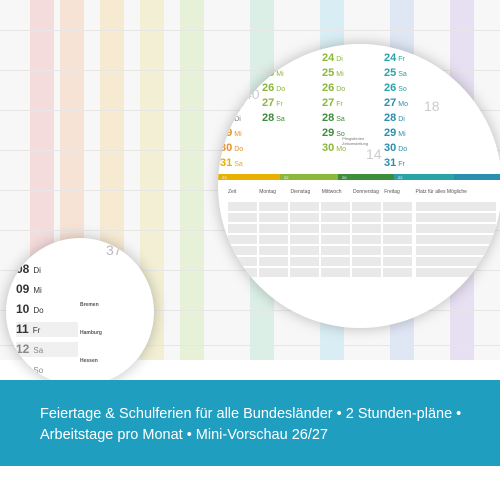 Image resolution: width=500 pixels, height=500 pixels. Describe the element at coordinates (23, 269) in the screenshot. I see `day-number: 08` at that location.